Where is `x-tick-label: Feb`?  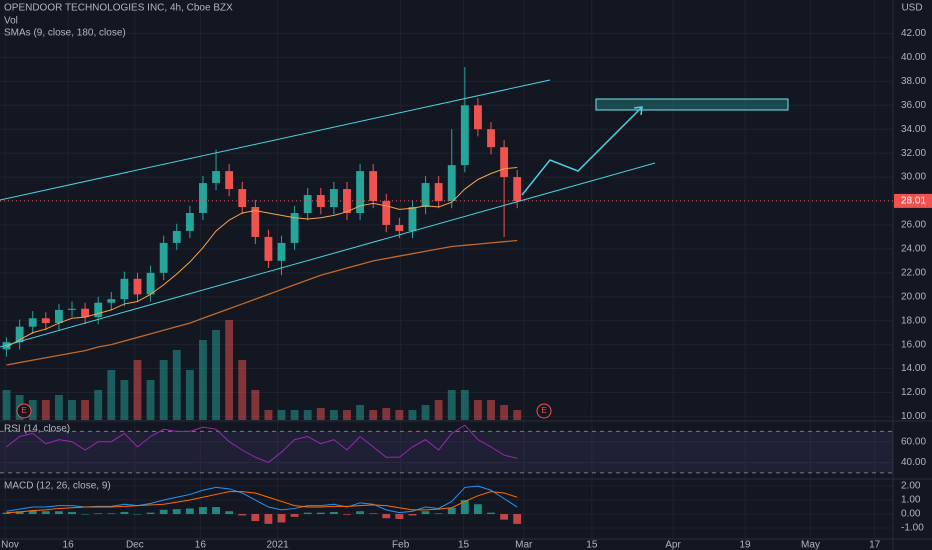
x-tick-label: Feb is located at coordinates (401, 545).